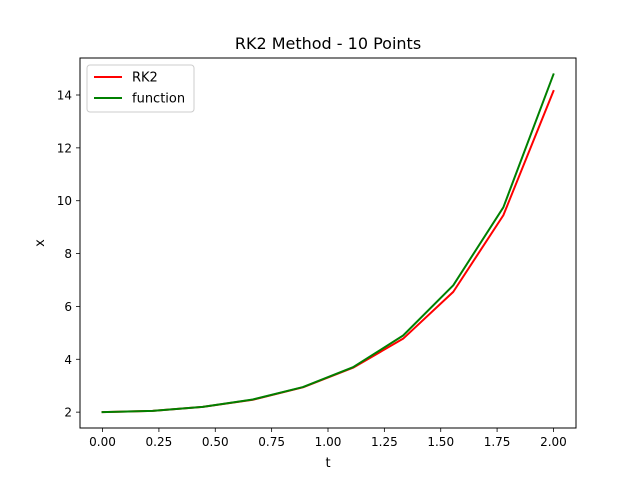 The image size is (640, 484). What do you see at coordinates (64, 201) in the screenshot?
I see `y-tick-label: 10` at bounding box center [64, 201].